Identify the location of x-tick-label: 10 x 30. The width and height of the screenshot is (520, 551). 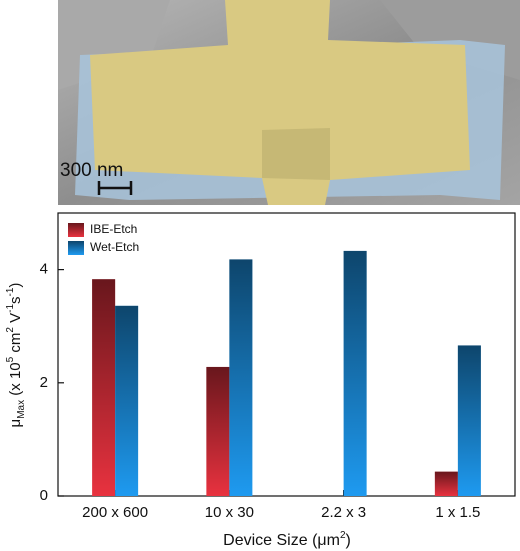
(229, 512).